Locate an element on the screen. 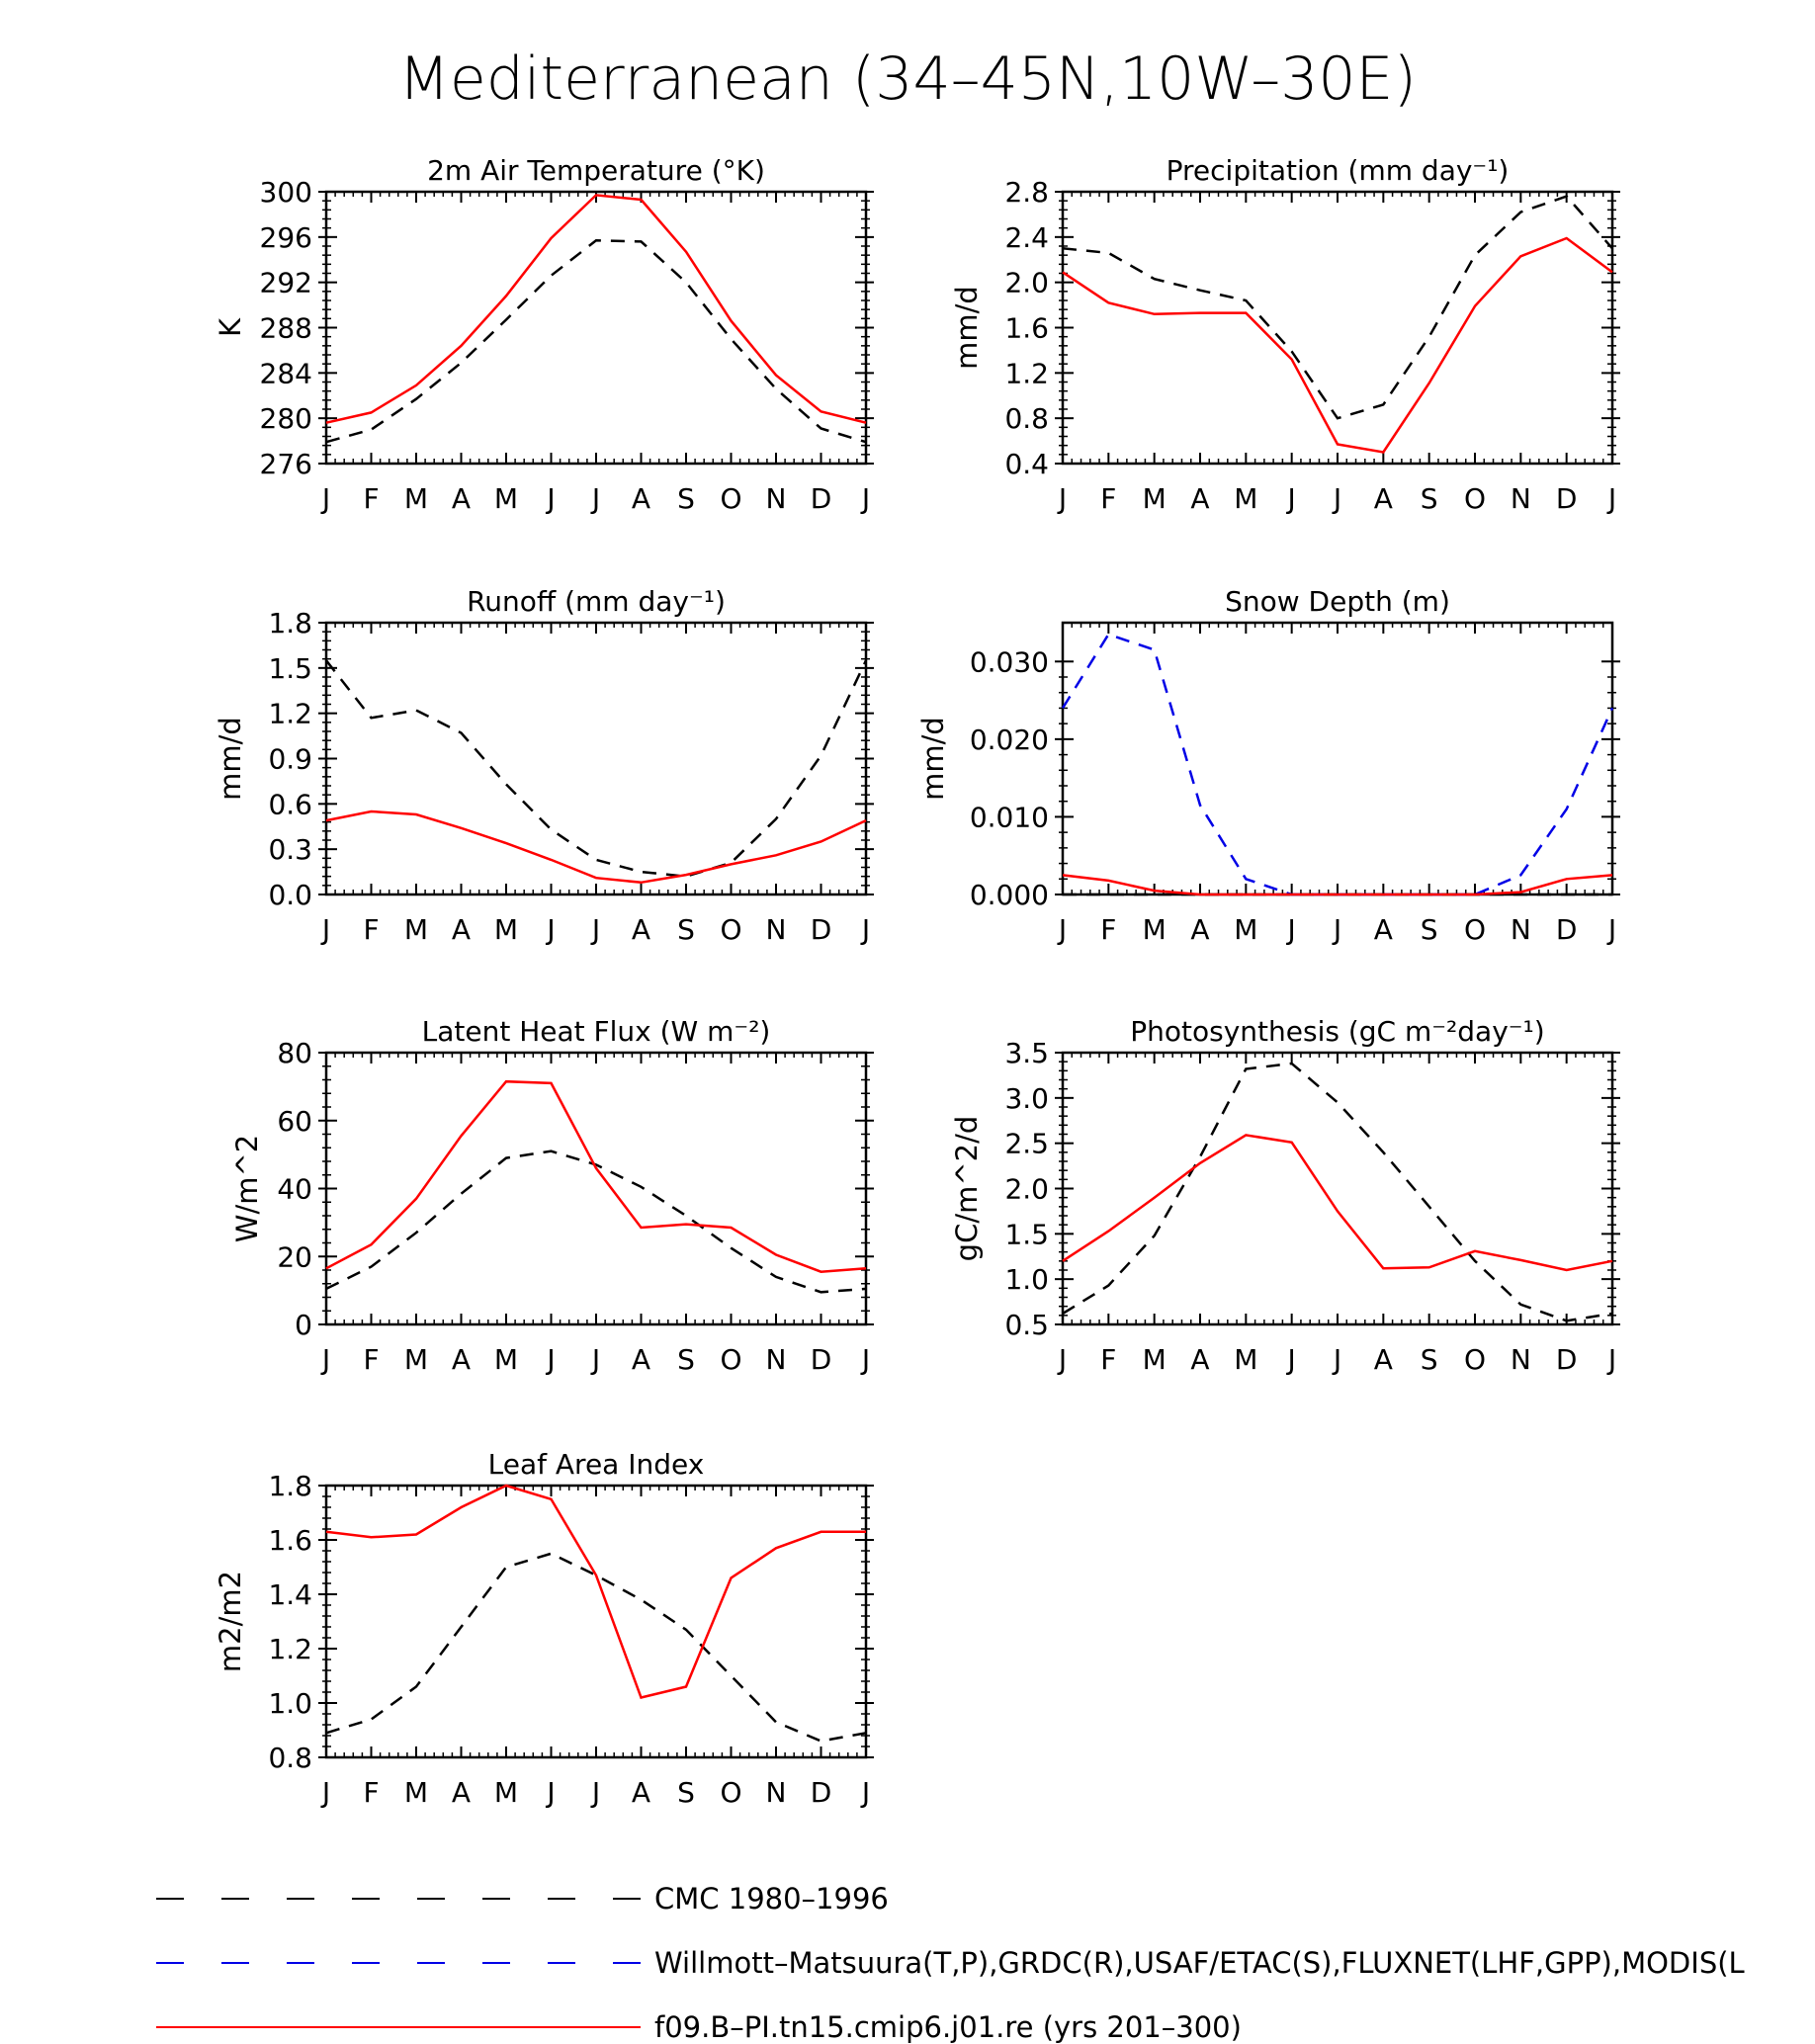 This screenshot has height=2044, width=1815. y-tick-label: 0 is located at coordinates (303, 1325).